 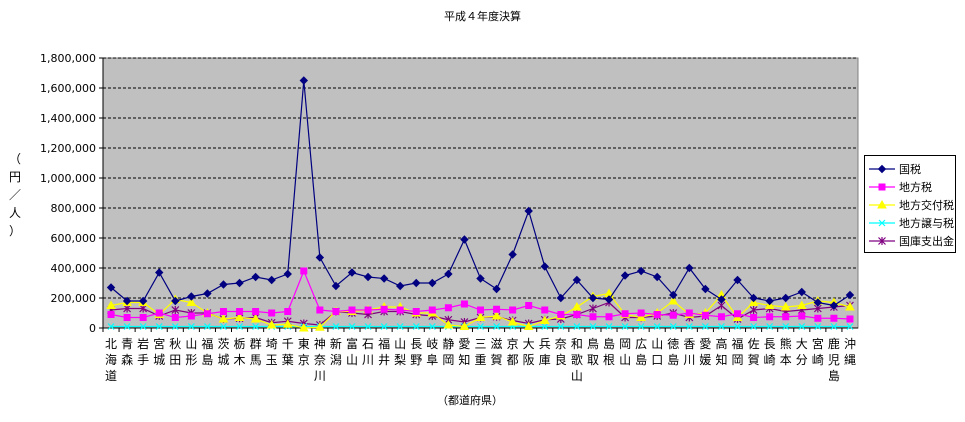 What do you see at coordinates (738, 351) in the screenshot?
I see `x-tick-label: 福岡` at bounding box center [738, 351].